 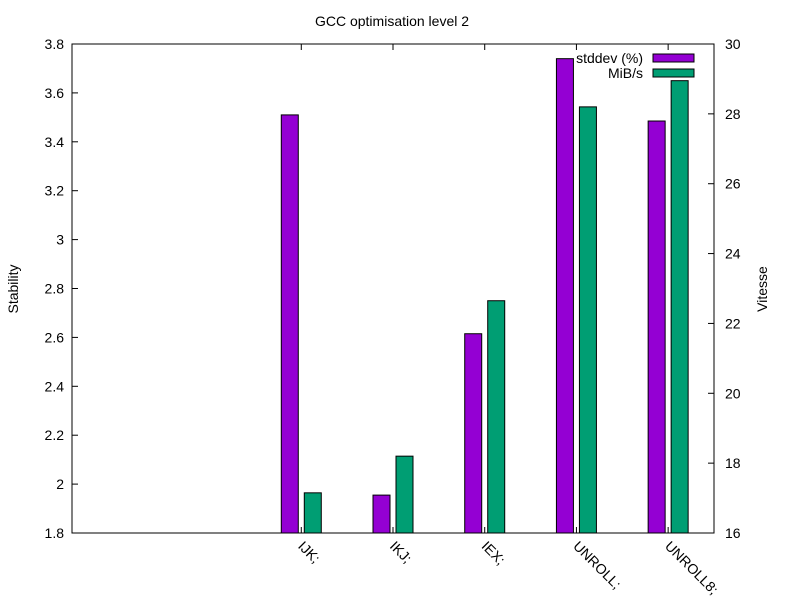 What do you see at coordinates (564, 296) in the screenshot?
I see `bar-stddev--3` at bounding box center [564, 296].